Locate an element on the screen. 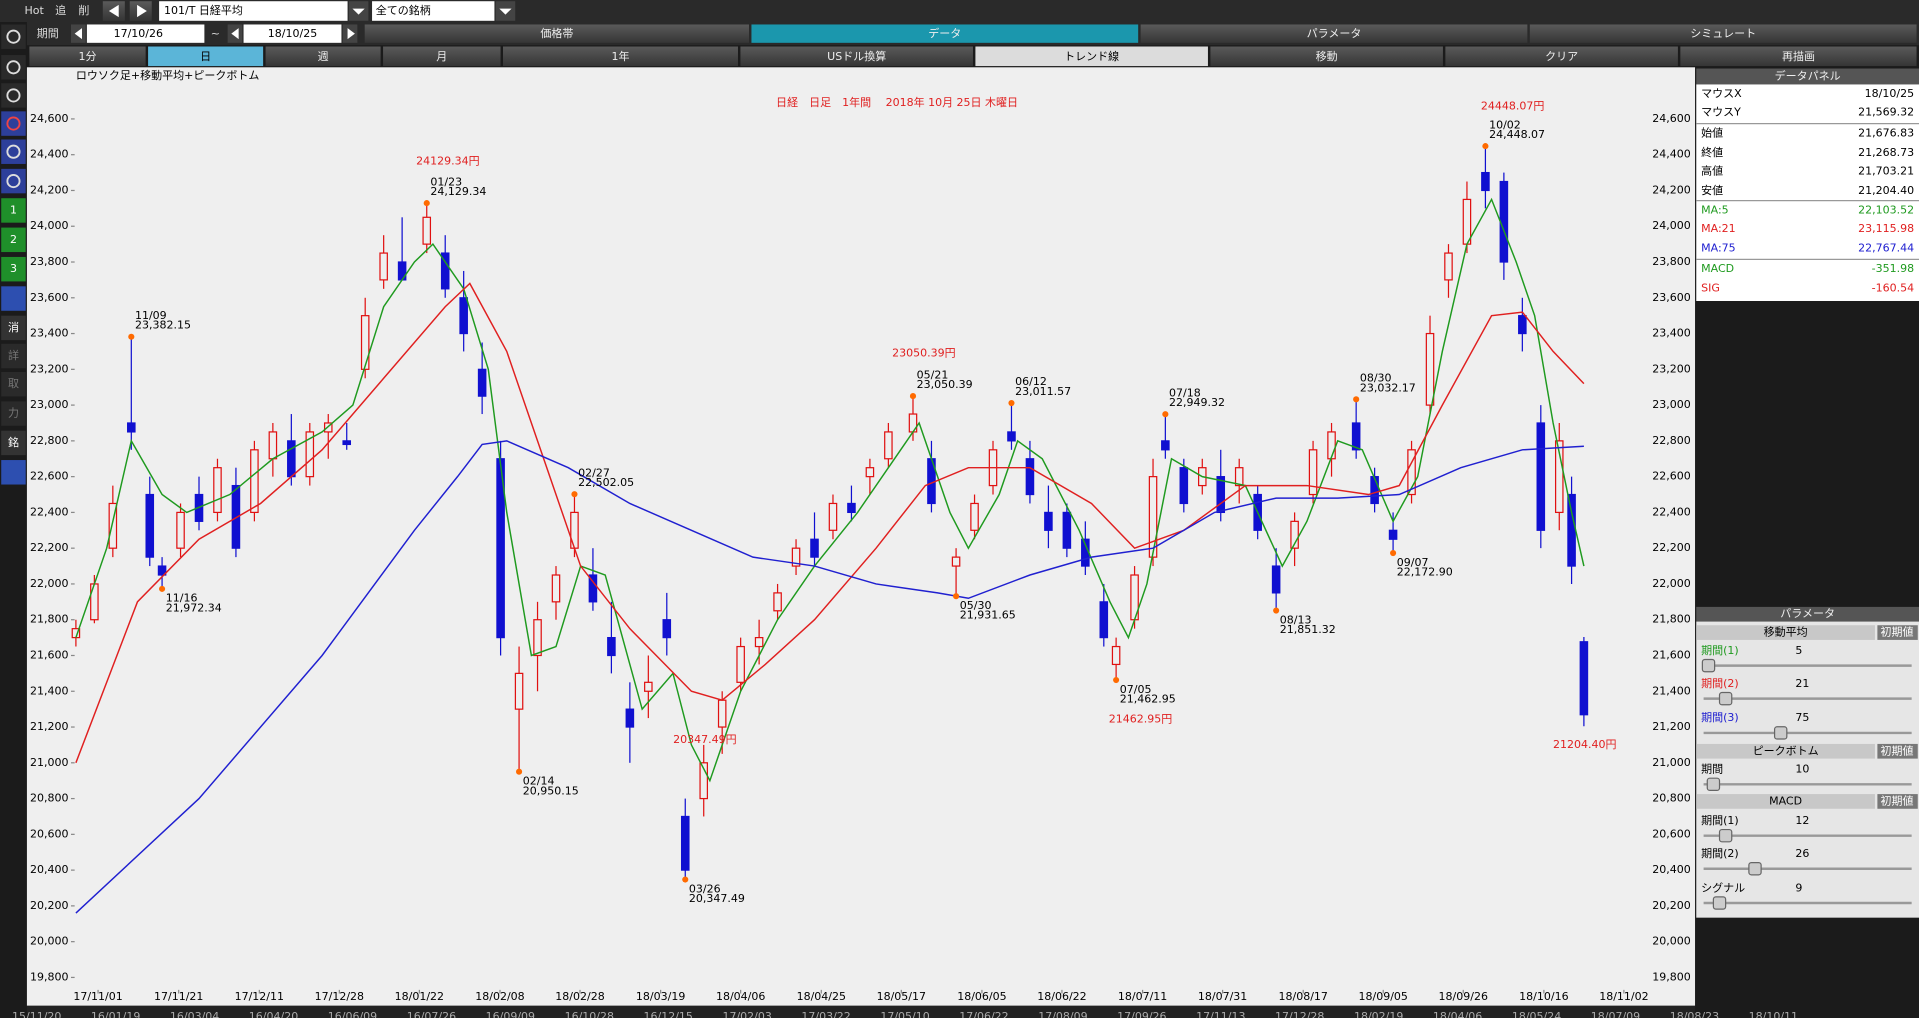 This screenshot has height=1018, width=1919. symbol-select is located at coordinates (253, 11).